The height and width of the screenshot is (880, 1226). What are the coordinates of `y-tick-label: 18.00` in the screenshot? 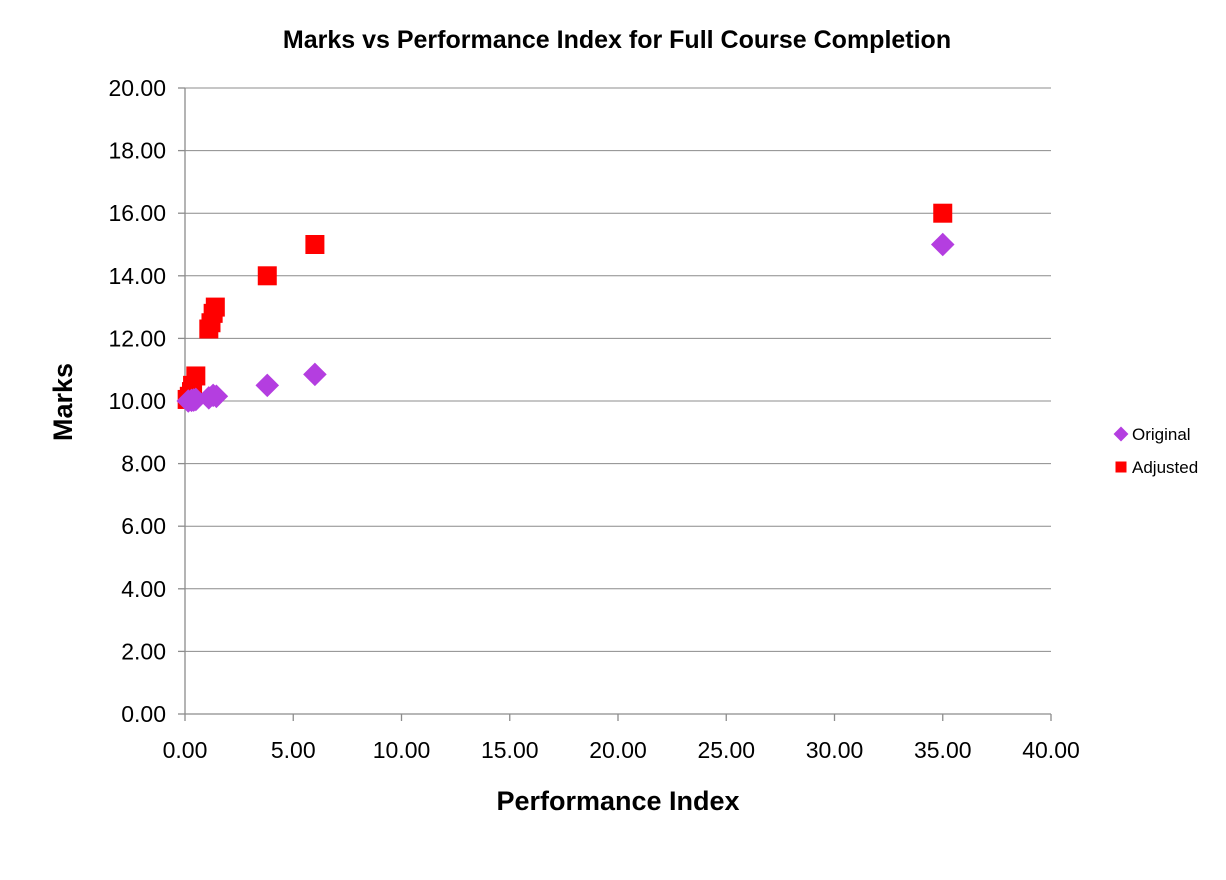 It's located at (137, 151).